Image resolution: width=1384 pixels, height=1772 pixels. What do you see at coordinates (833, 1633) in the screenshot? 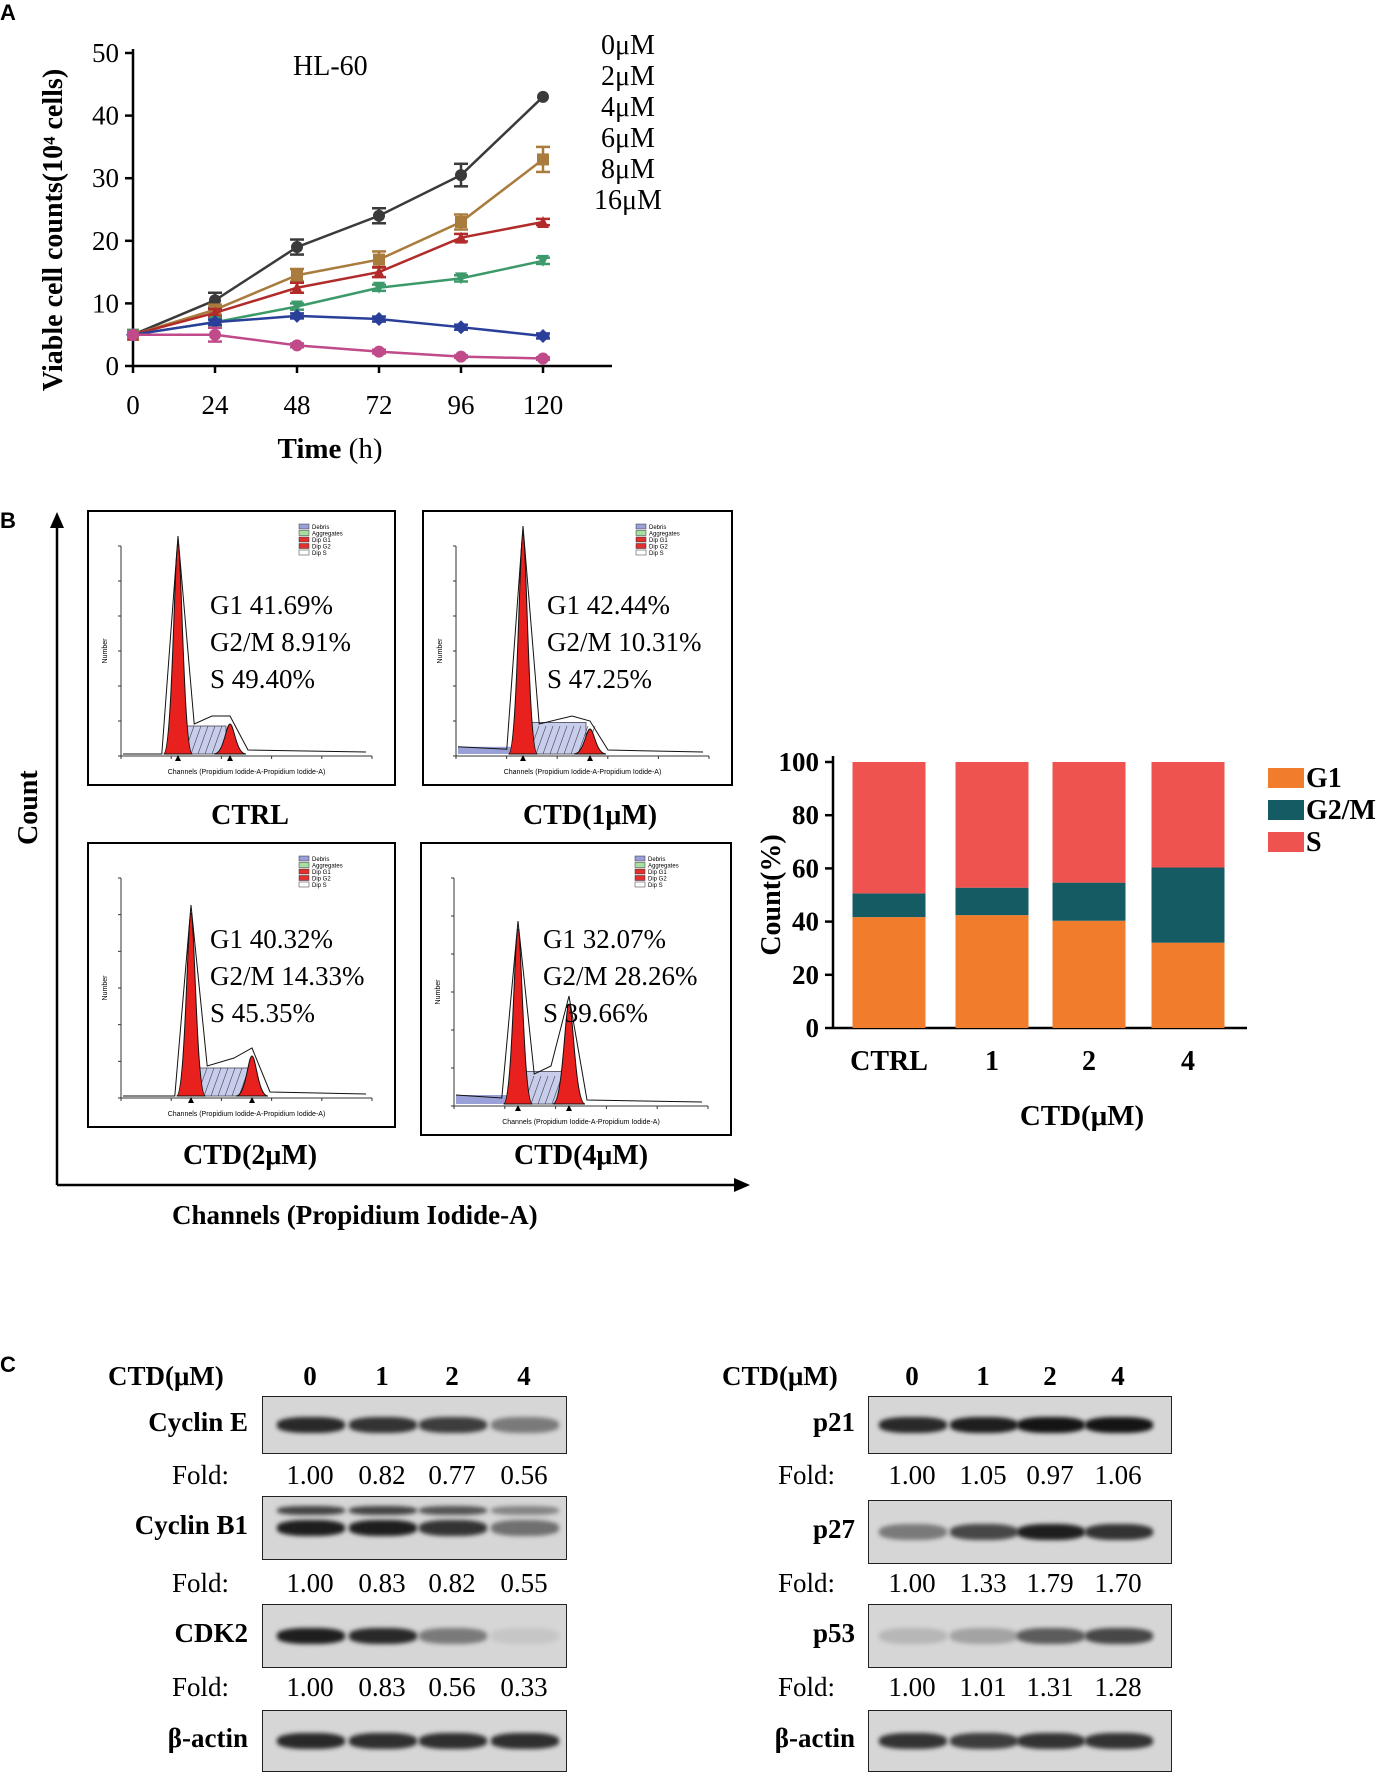
I see `wb-protein-label: p53` at bounding box center [833, 1633].